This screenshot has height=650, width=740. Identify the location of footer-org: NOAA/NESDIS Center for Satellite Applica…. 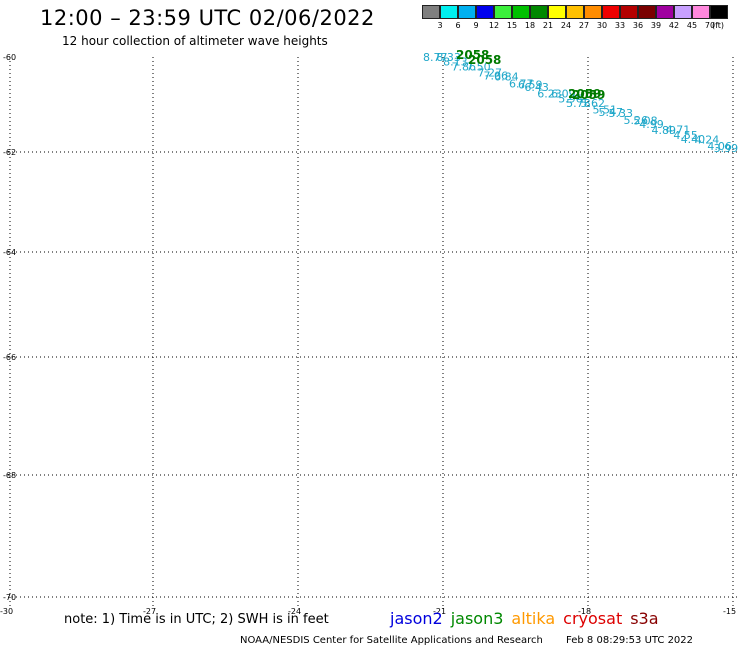
(391, 640).